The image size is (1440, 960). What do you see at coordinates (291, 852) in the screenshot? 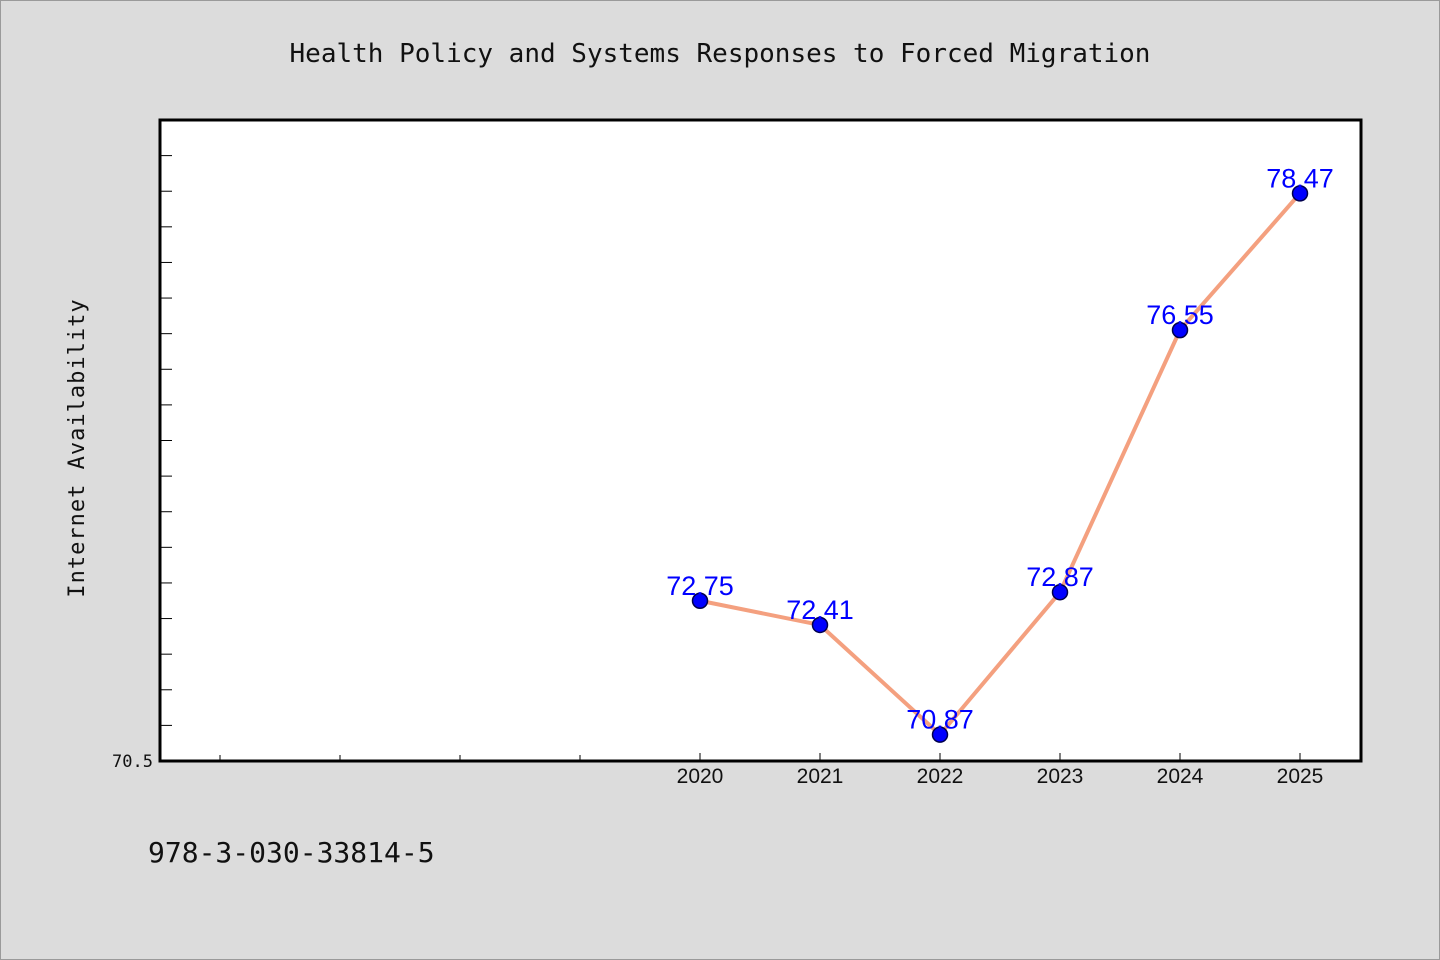
I see `isbn-text: 978-3-030-33814-5` at bounding box center [291, 852].